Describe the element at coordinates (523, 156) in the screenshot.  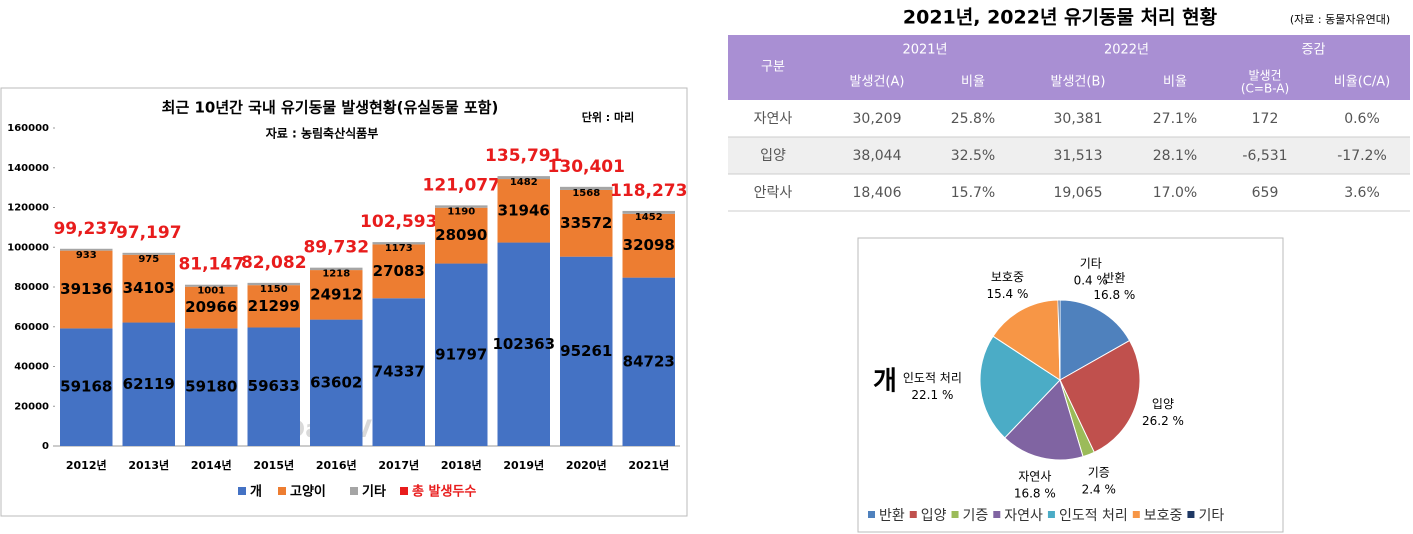
I see `total-label: 135,791` at that location.